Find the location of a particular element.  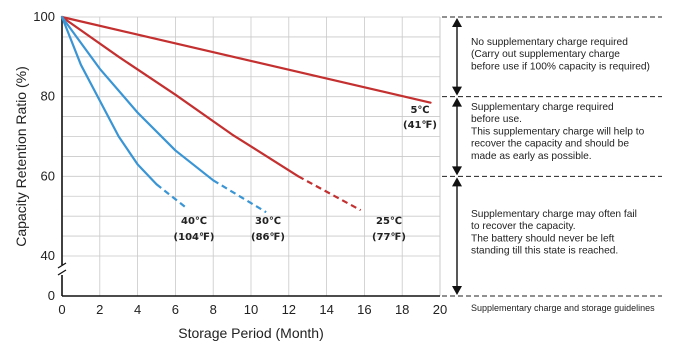

zone-1-text-line: (Carry out supplementary charge is located at coordinates (545, 54).